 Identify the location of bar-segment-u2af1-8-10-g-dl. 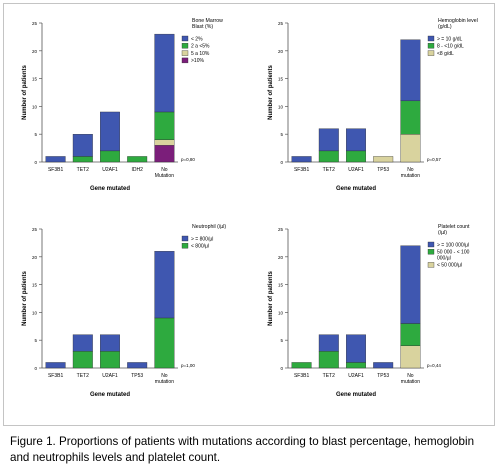
(356, 156).